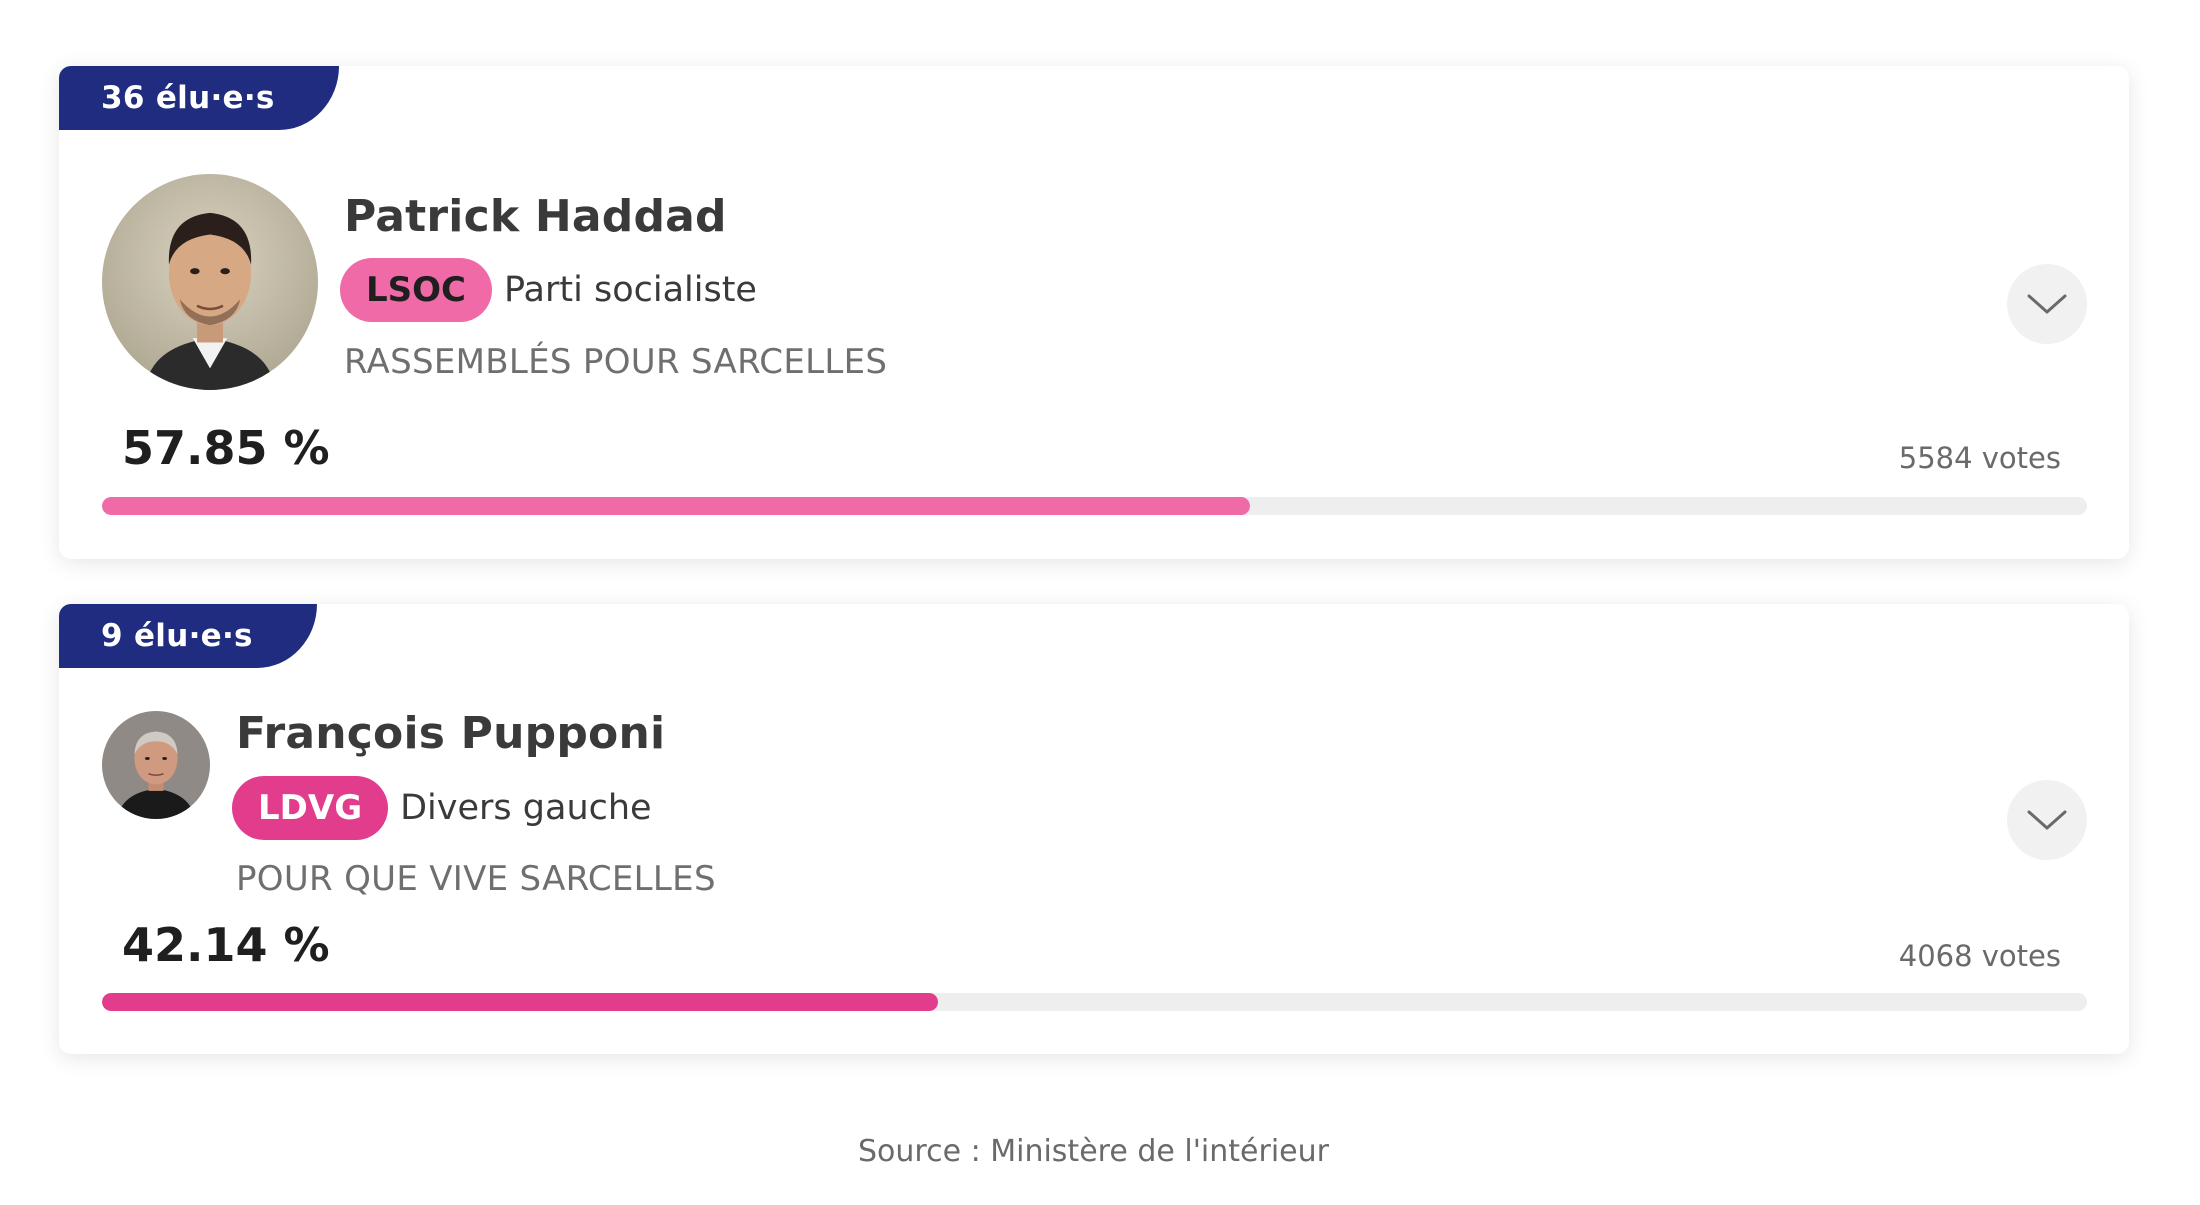 This screenshot has height=1205, width=2200. What do you see at coordinates (226, 945) in the screenshot?
I see `vote-percentage: 42.14 %` at bounding box center [226, 945].